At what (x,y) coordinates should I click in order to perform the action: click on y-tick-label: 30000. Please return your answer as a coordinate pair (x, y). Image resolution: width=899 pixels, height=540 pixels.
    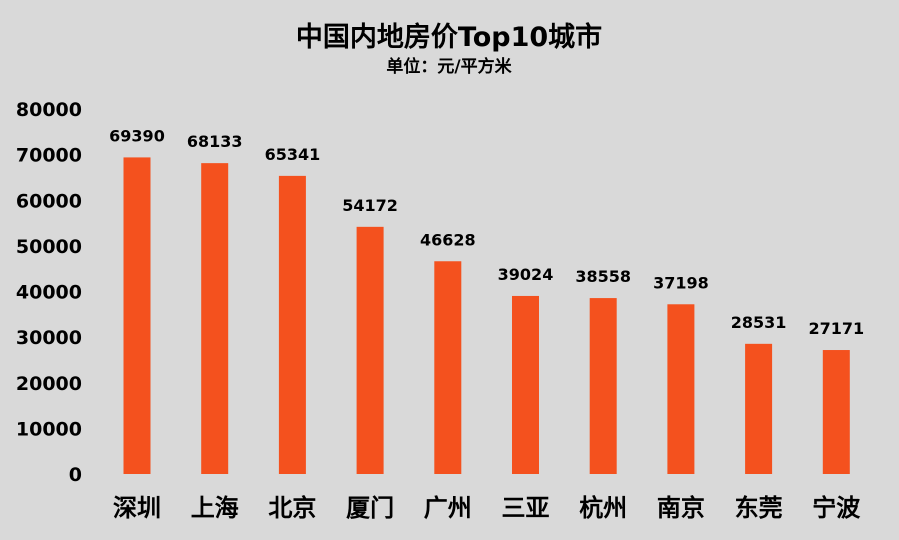
    Looking at the image, I should click on (49, 338).